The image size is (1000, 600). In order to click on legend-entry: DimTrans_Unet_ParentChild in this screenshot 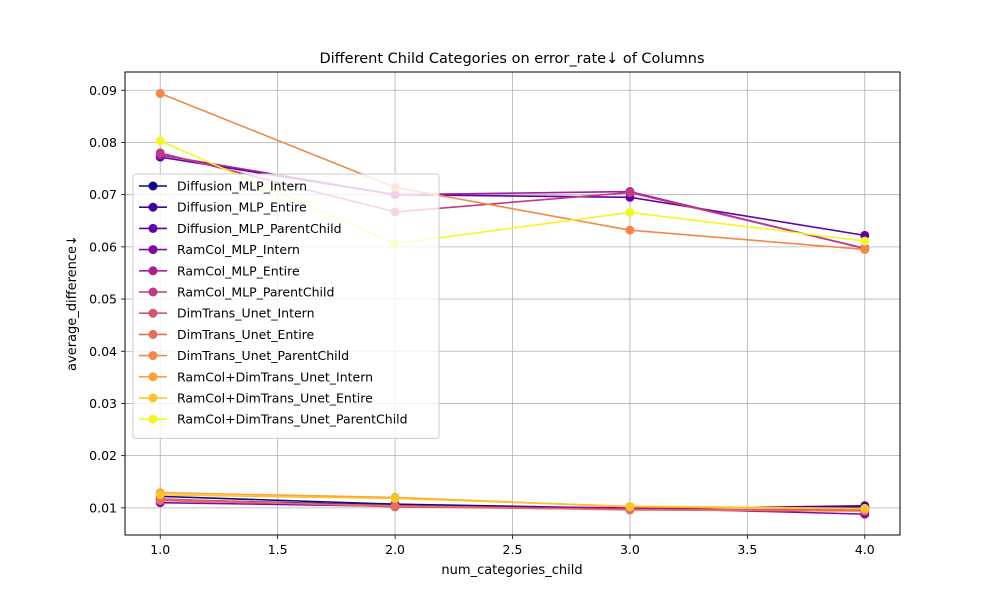, I will do `click(244, 355)`.